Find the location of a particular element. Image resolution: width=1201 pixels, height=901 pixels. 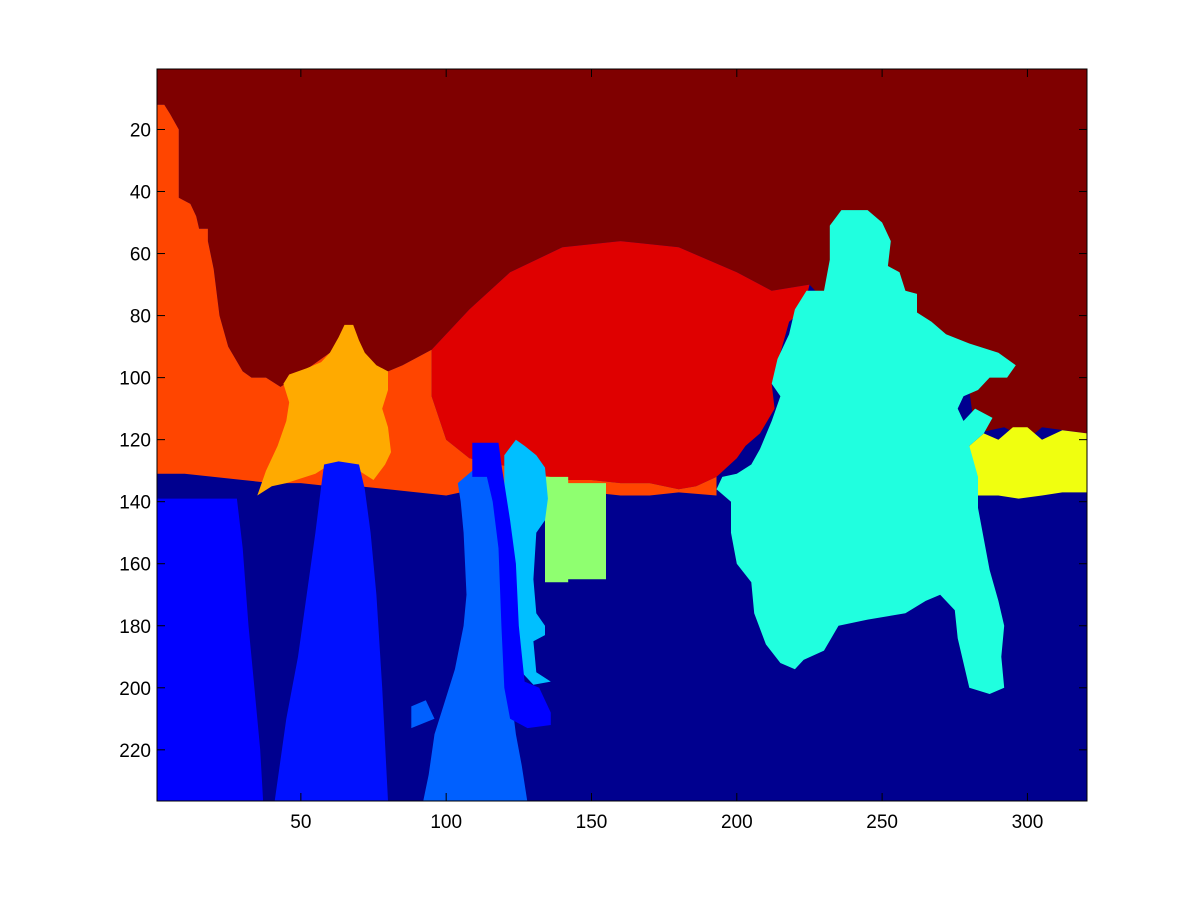

y-tick-label: 100 is located at coordinates (135, 379).